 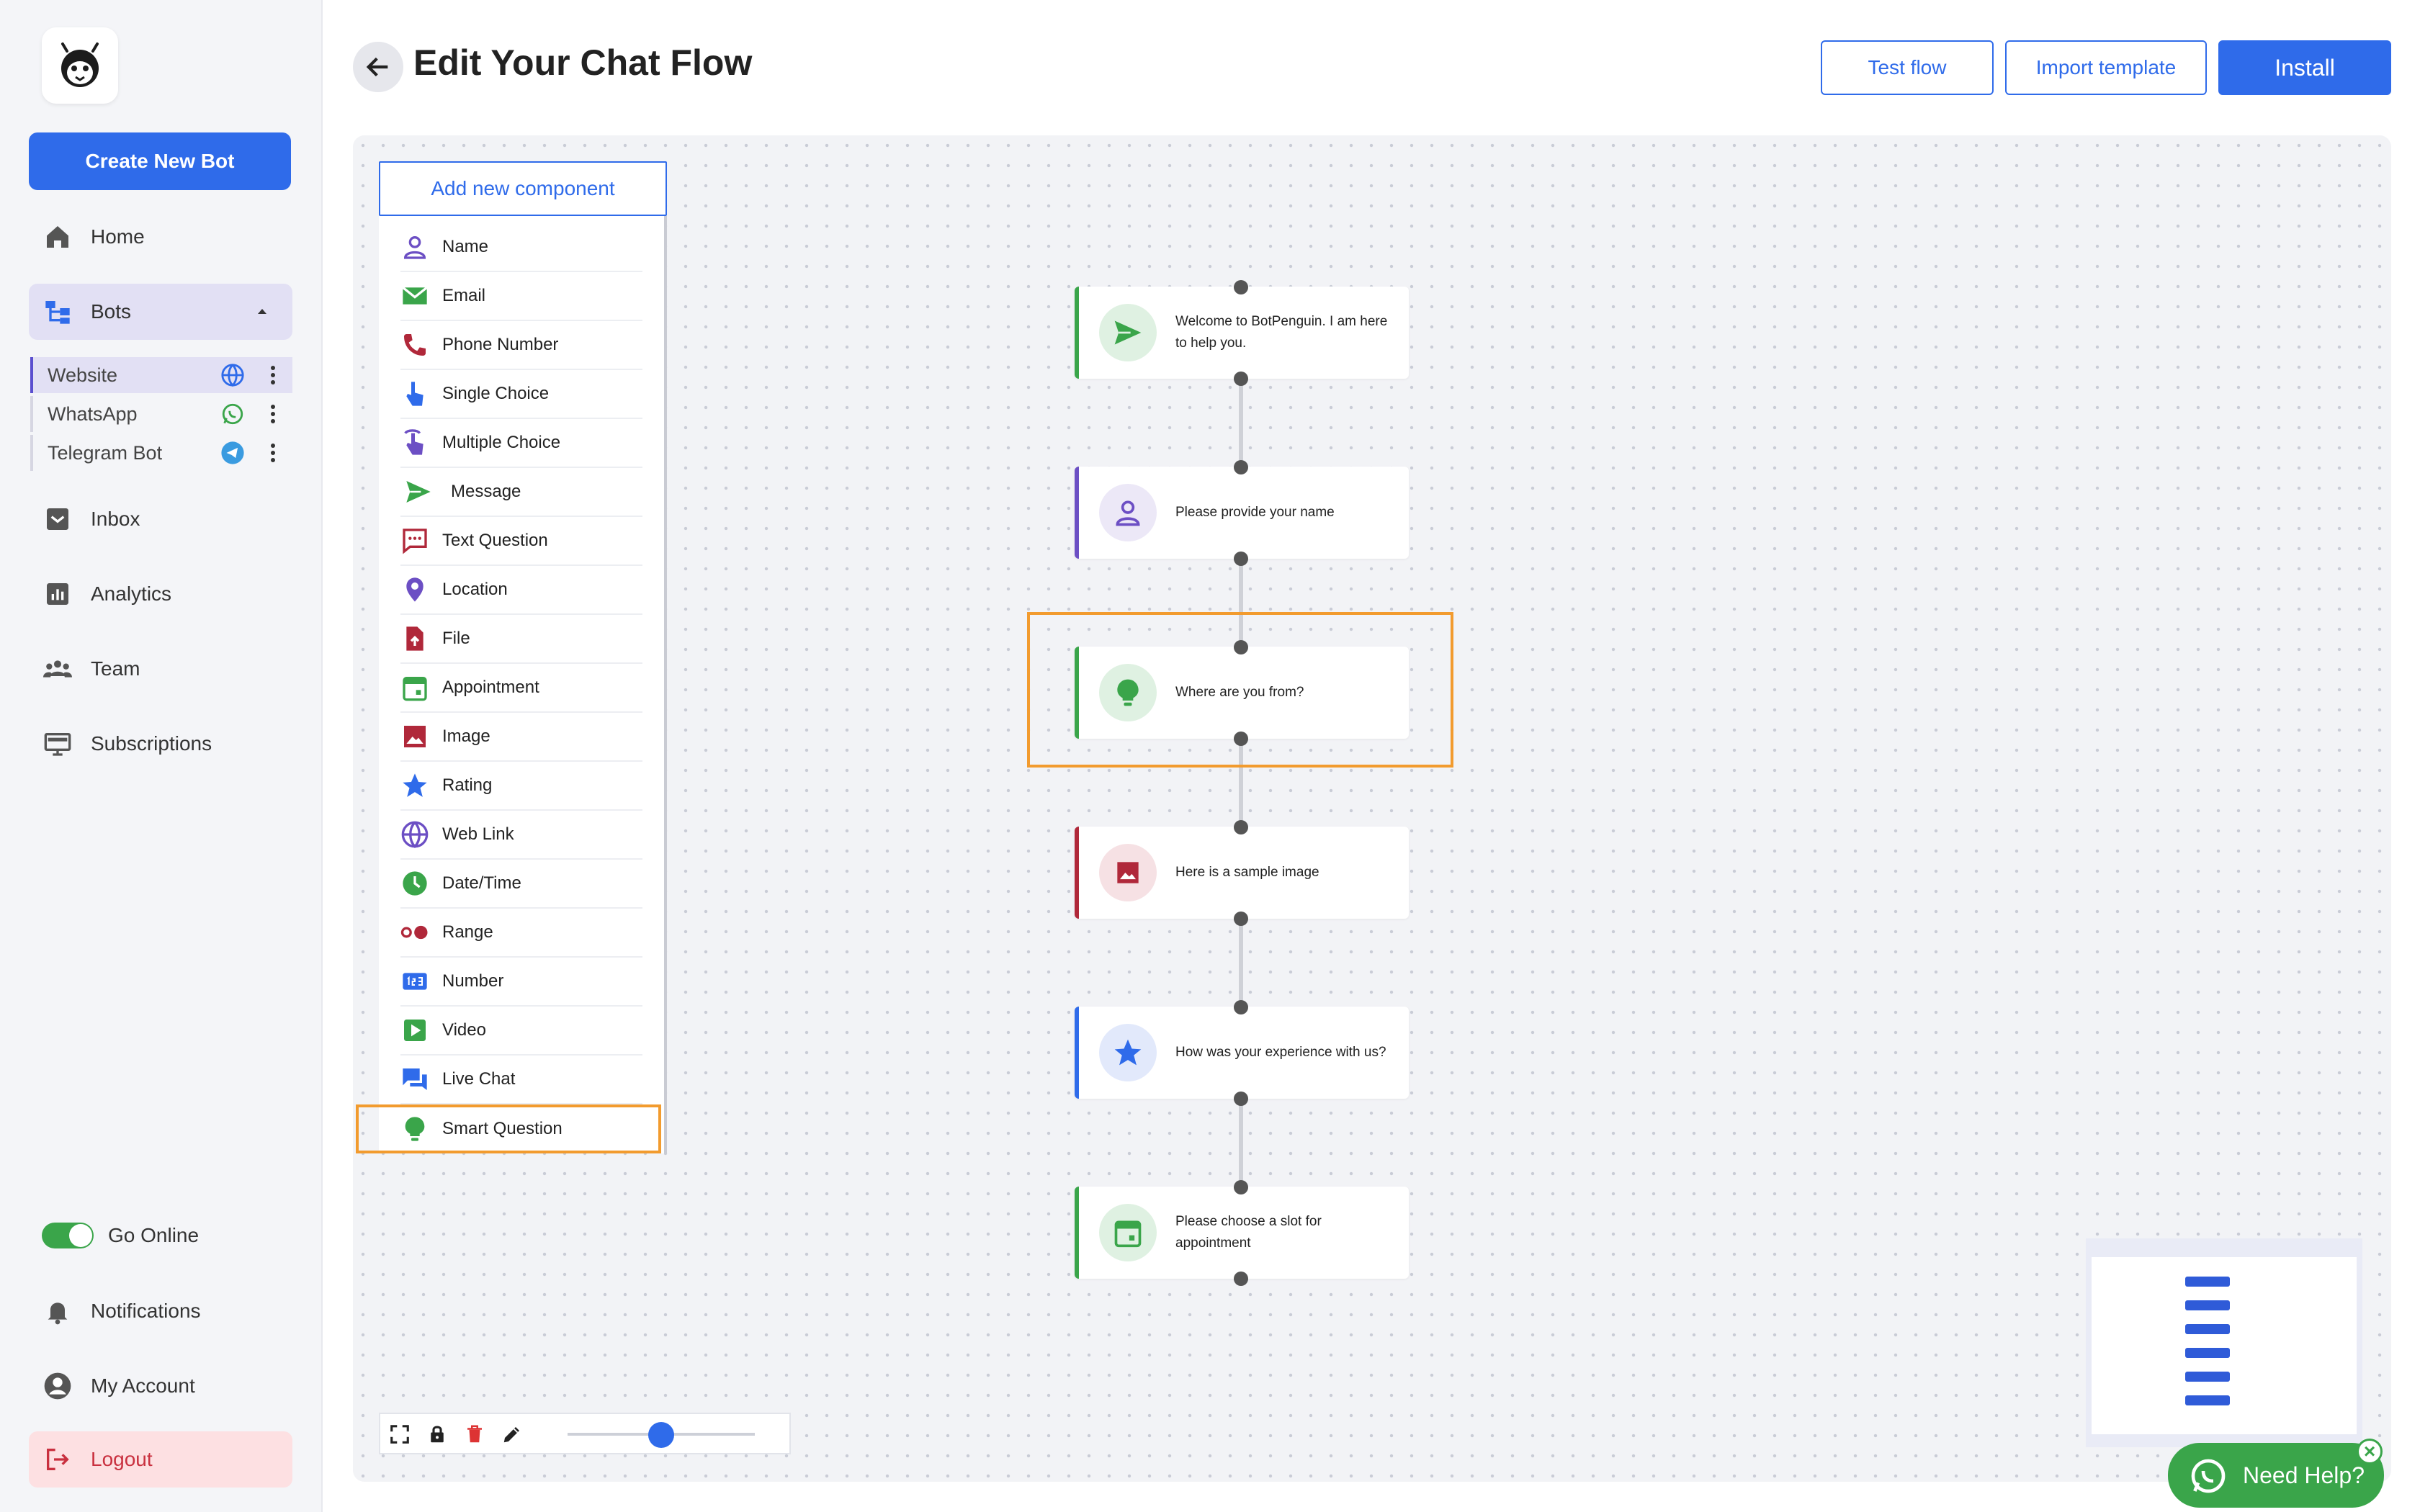 I want to click on create-new-bot-button: Create New Bot, so click(x=160, y=161).